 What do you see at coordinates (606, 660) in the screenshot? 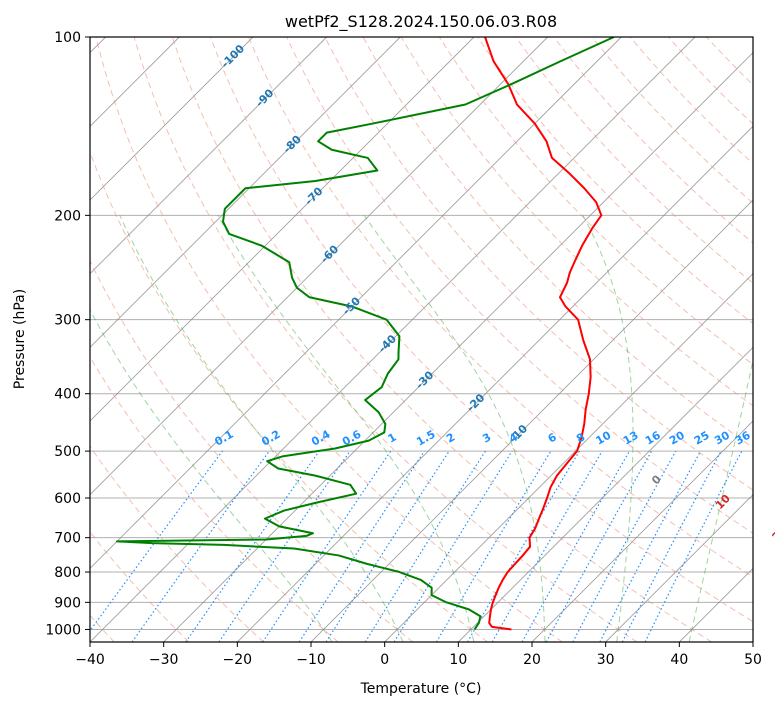
I see `x-tick-label: 30` at bounding box center [606, 660].